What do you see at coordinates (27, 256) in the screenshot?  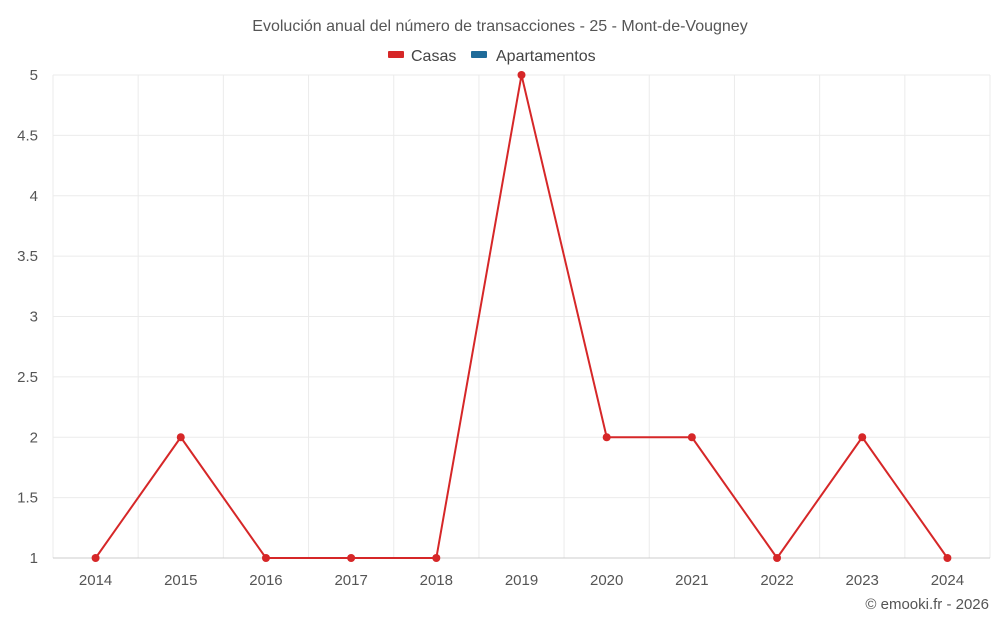 I see `y-tick-label: 3.5` at bounding box center [27, 256].